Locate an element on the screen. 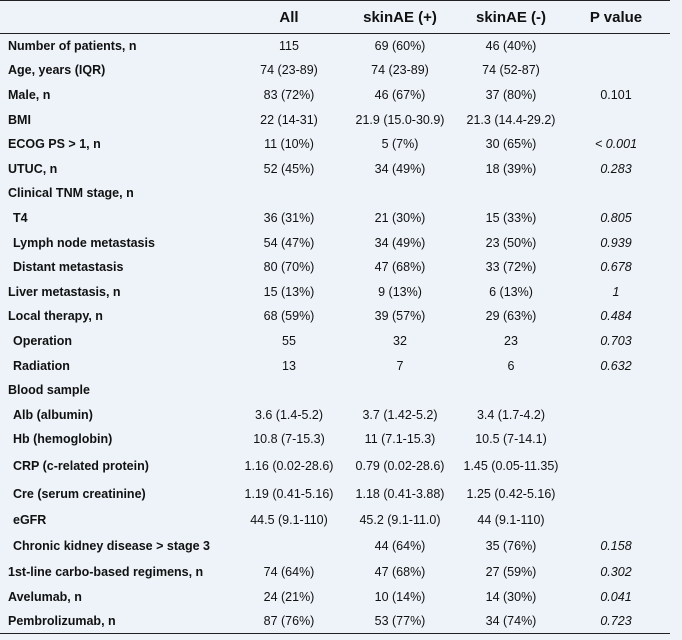 Image resolution: width=682 pixels, height=640 pixels. row-label: Liver metastasis, n is located at coordinates (64, 291).